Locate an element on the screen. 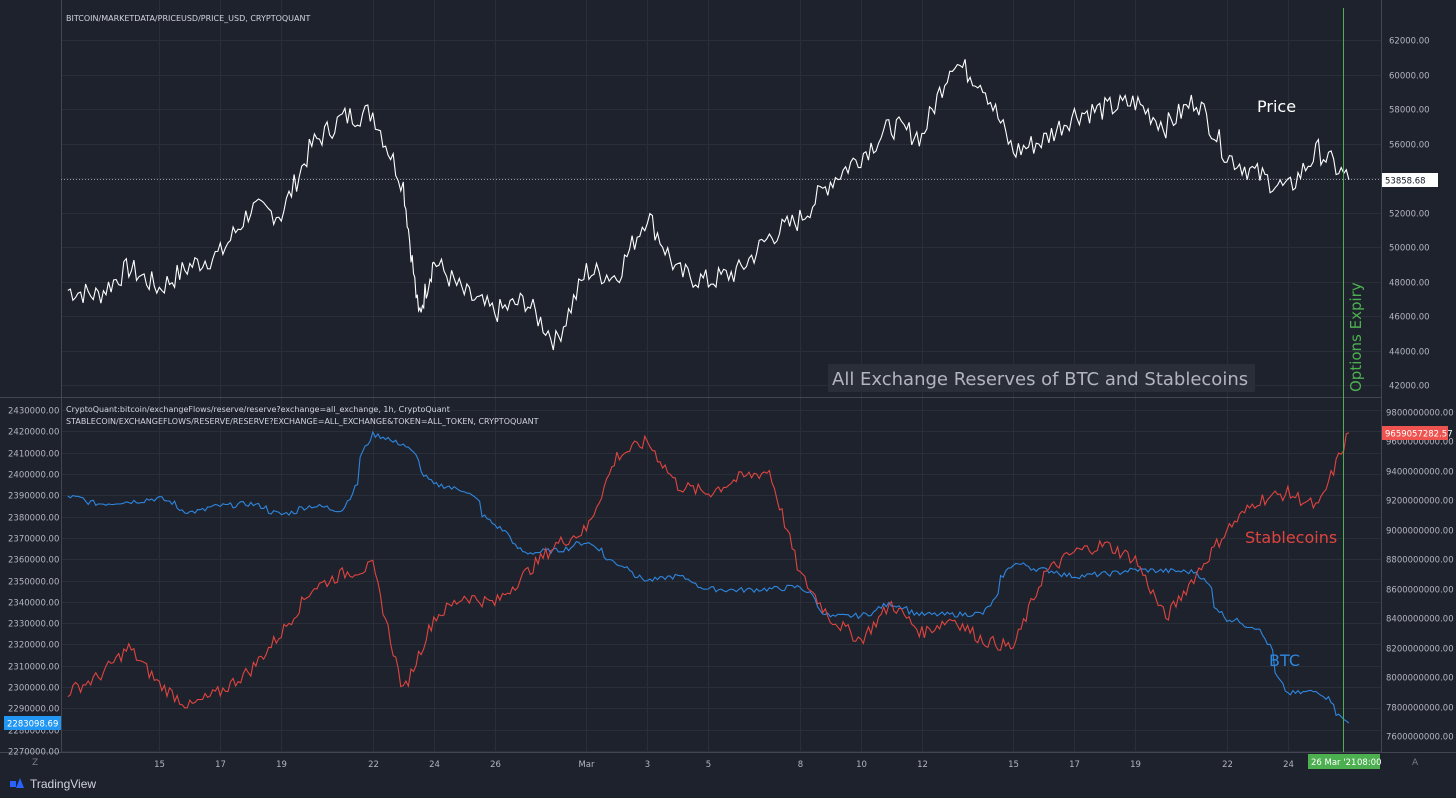 Image resolution: width=1456 pixels, height=798 pixels. crosshair-date-badge: 26 Mar '21 08:00 is located at coordinates (1345, 761).